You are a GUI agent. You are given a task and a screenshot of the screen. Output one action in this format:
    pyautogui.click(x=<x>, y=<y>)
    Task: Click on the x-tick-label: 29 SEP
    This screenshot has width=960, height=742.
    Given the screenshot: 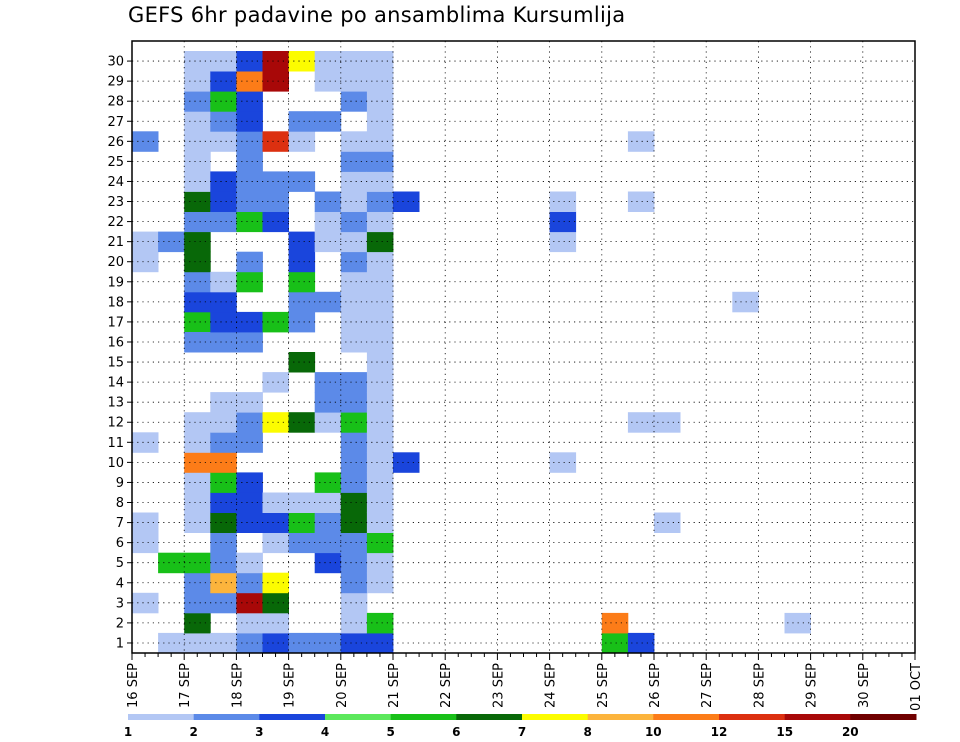 What is the action you would take?
    pyautogui.click(x=812, y=685)
    